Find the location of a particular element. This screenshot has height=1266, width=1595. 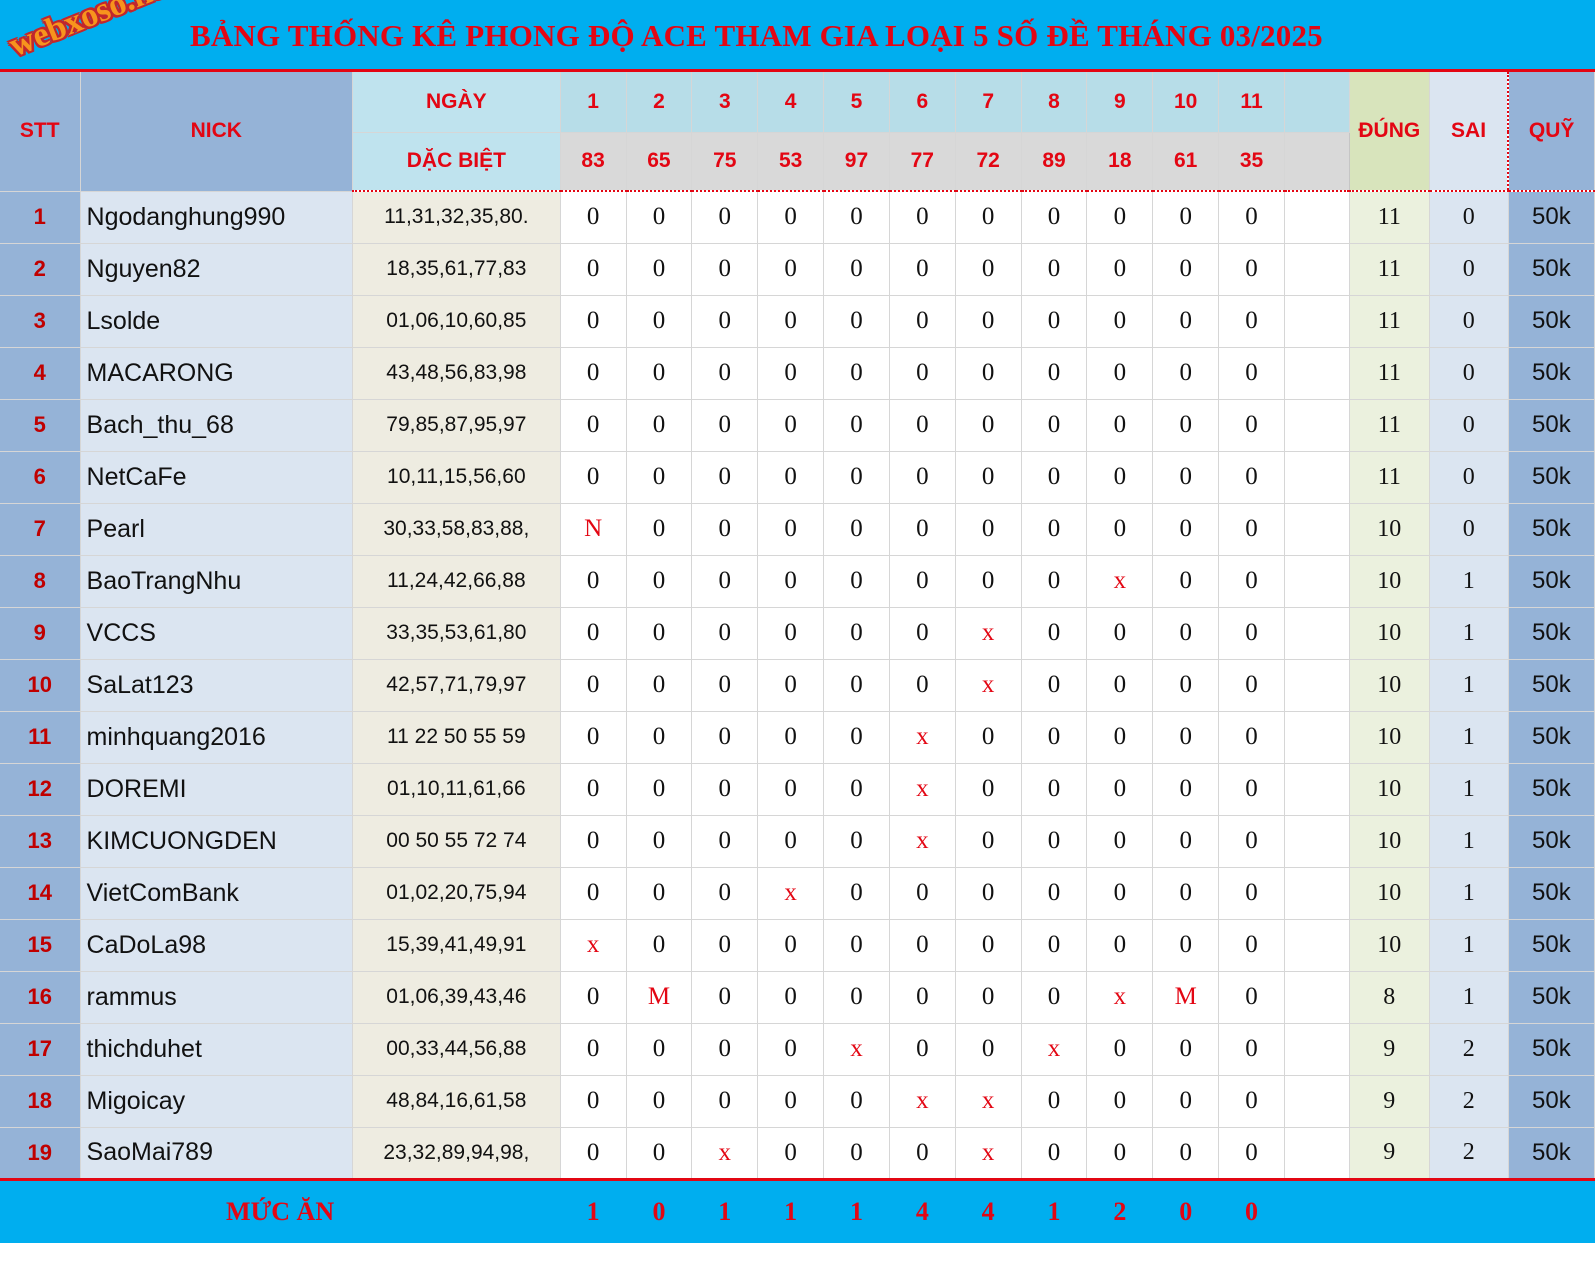

row-stt: 7 is located at coordinates (40, 529).